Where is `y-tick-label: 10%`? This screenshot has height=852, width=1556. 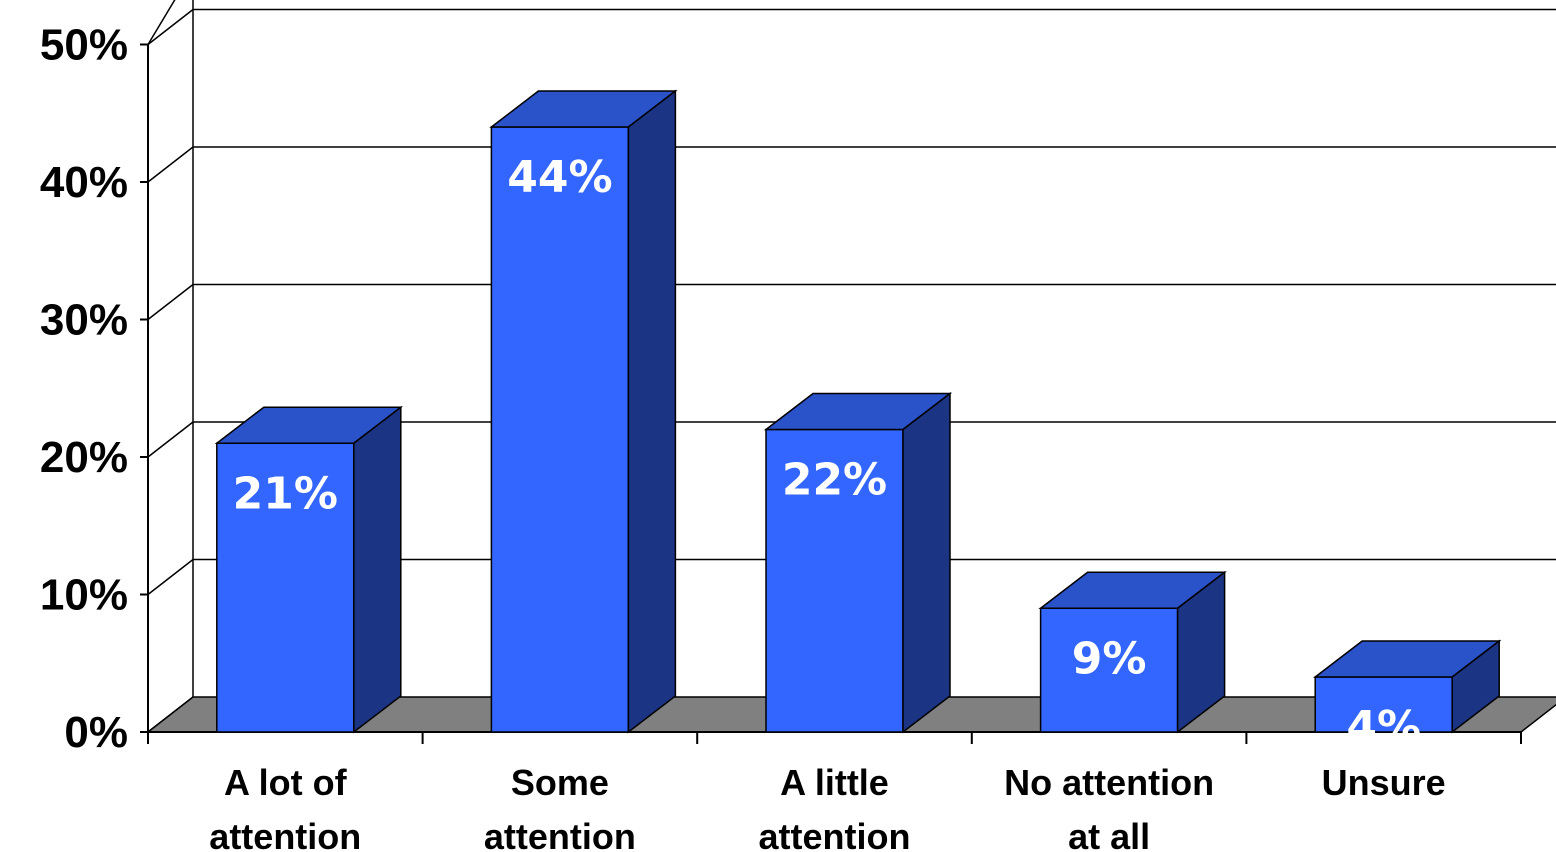 y-tick-label: 10% is located at coordinates (84, 595).